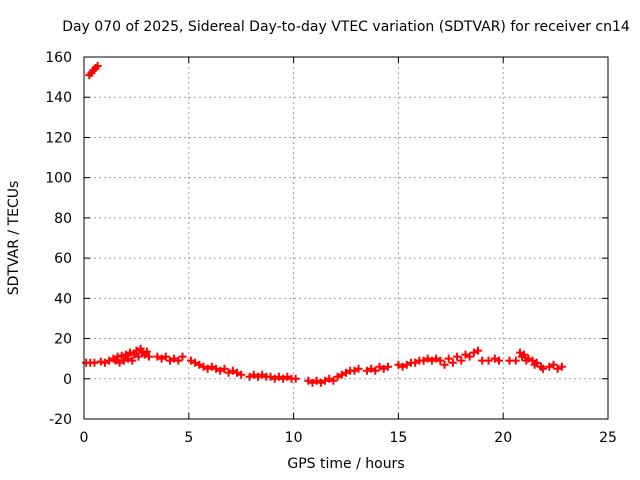 The width and height of the screenshot is (640, 480). What do you see at coordinates (58, 138) in the screenshot?
I see `y-tick-label: 120` at bounding box center [58, 138].